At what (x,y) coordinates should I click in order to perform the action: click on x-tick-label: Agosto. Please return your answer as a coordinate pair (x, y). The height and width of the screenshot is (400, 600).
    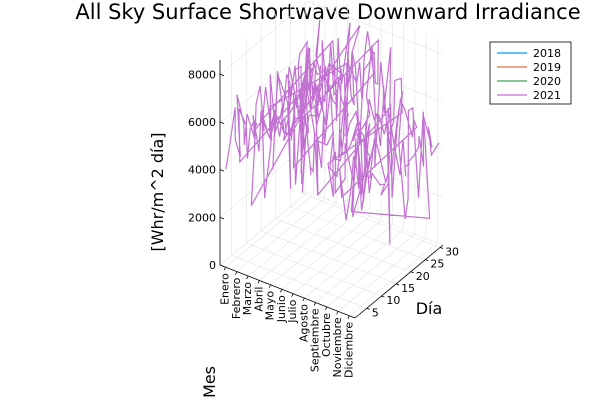
    Looking at the image, I should click on (303, 323).